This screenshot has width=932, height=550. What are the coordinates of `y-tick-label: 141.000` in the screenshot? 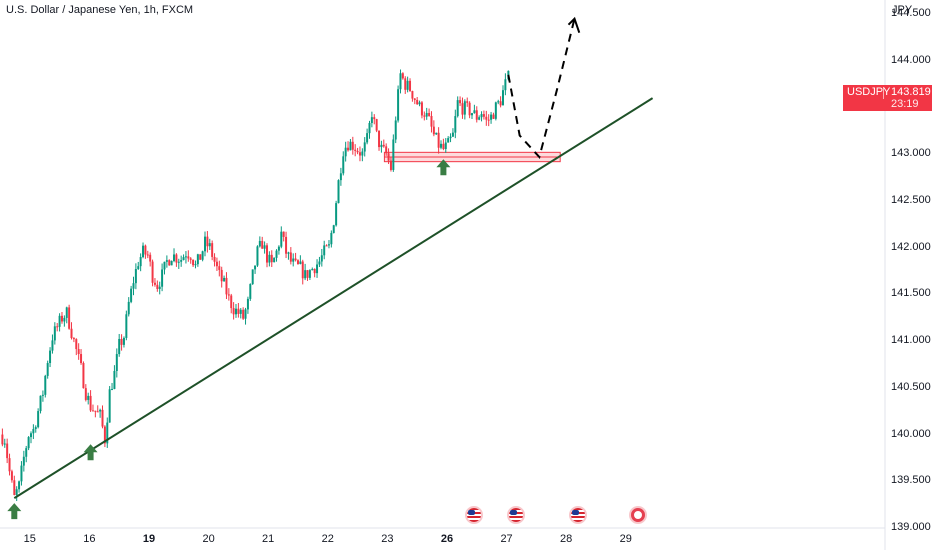 It's located at (911, 340).